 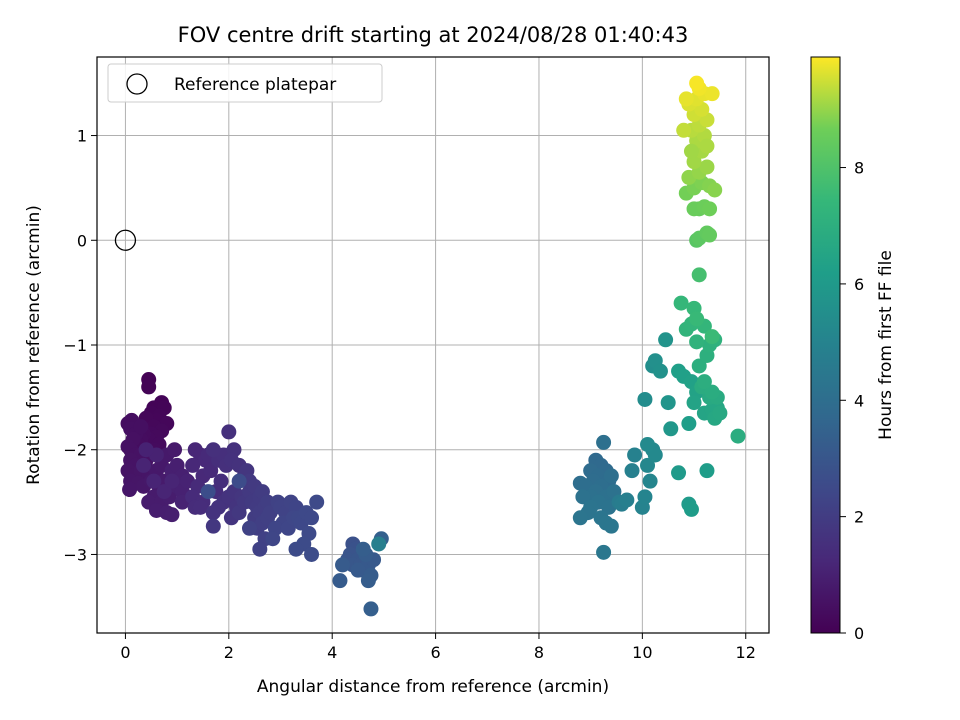 What do you see at coordinates (75, 450) in the screenshot?
I see `y-tick-label: −2` at bounding box center [75, 450].